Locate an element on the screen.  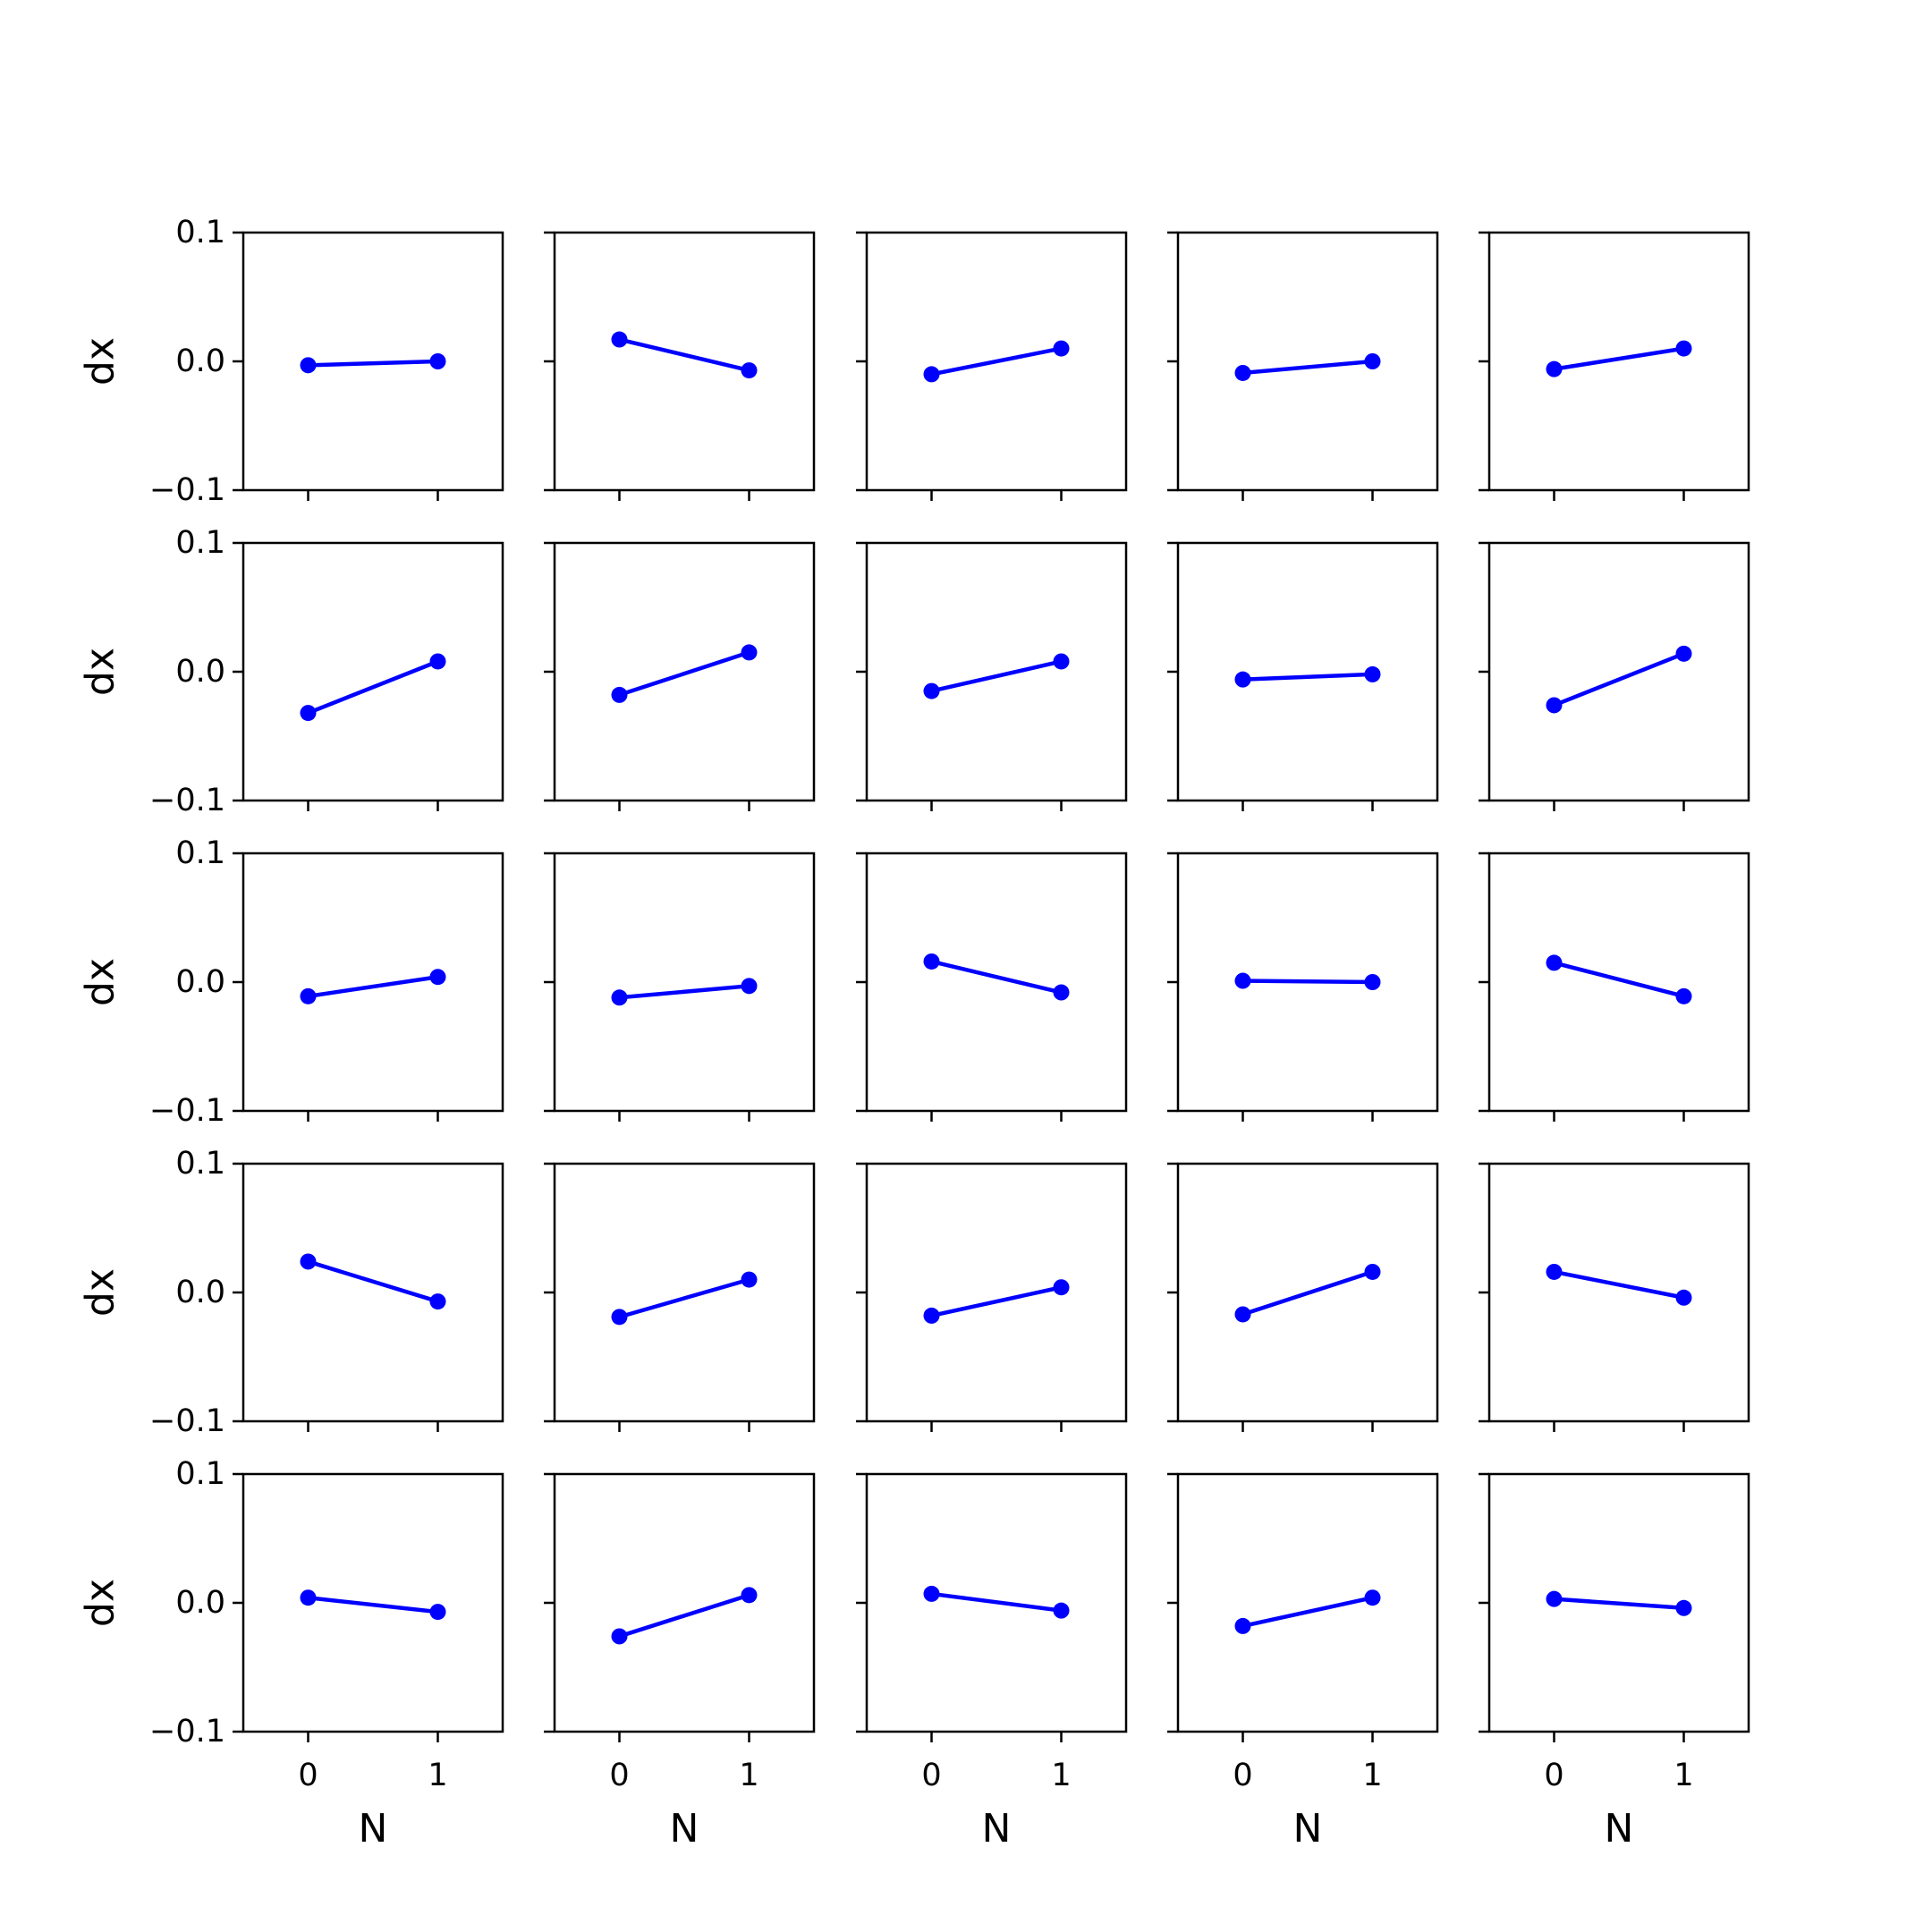
panel-r2c3 is located at coordinates (992, 676).